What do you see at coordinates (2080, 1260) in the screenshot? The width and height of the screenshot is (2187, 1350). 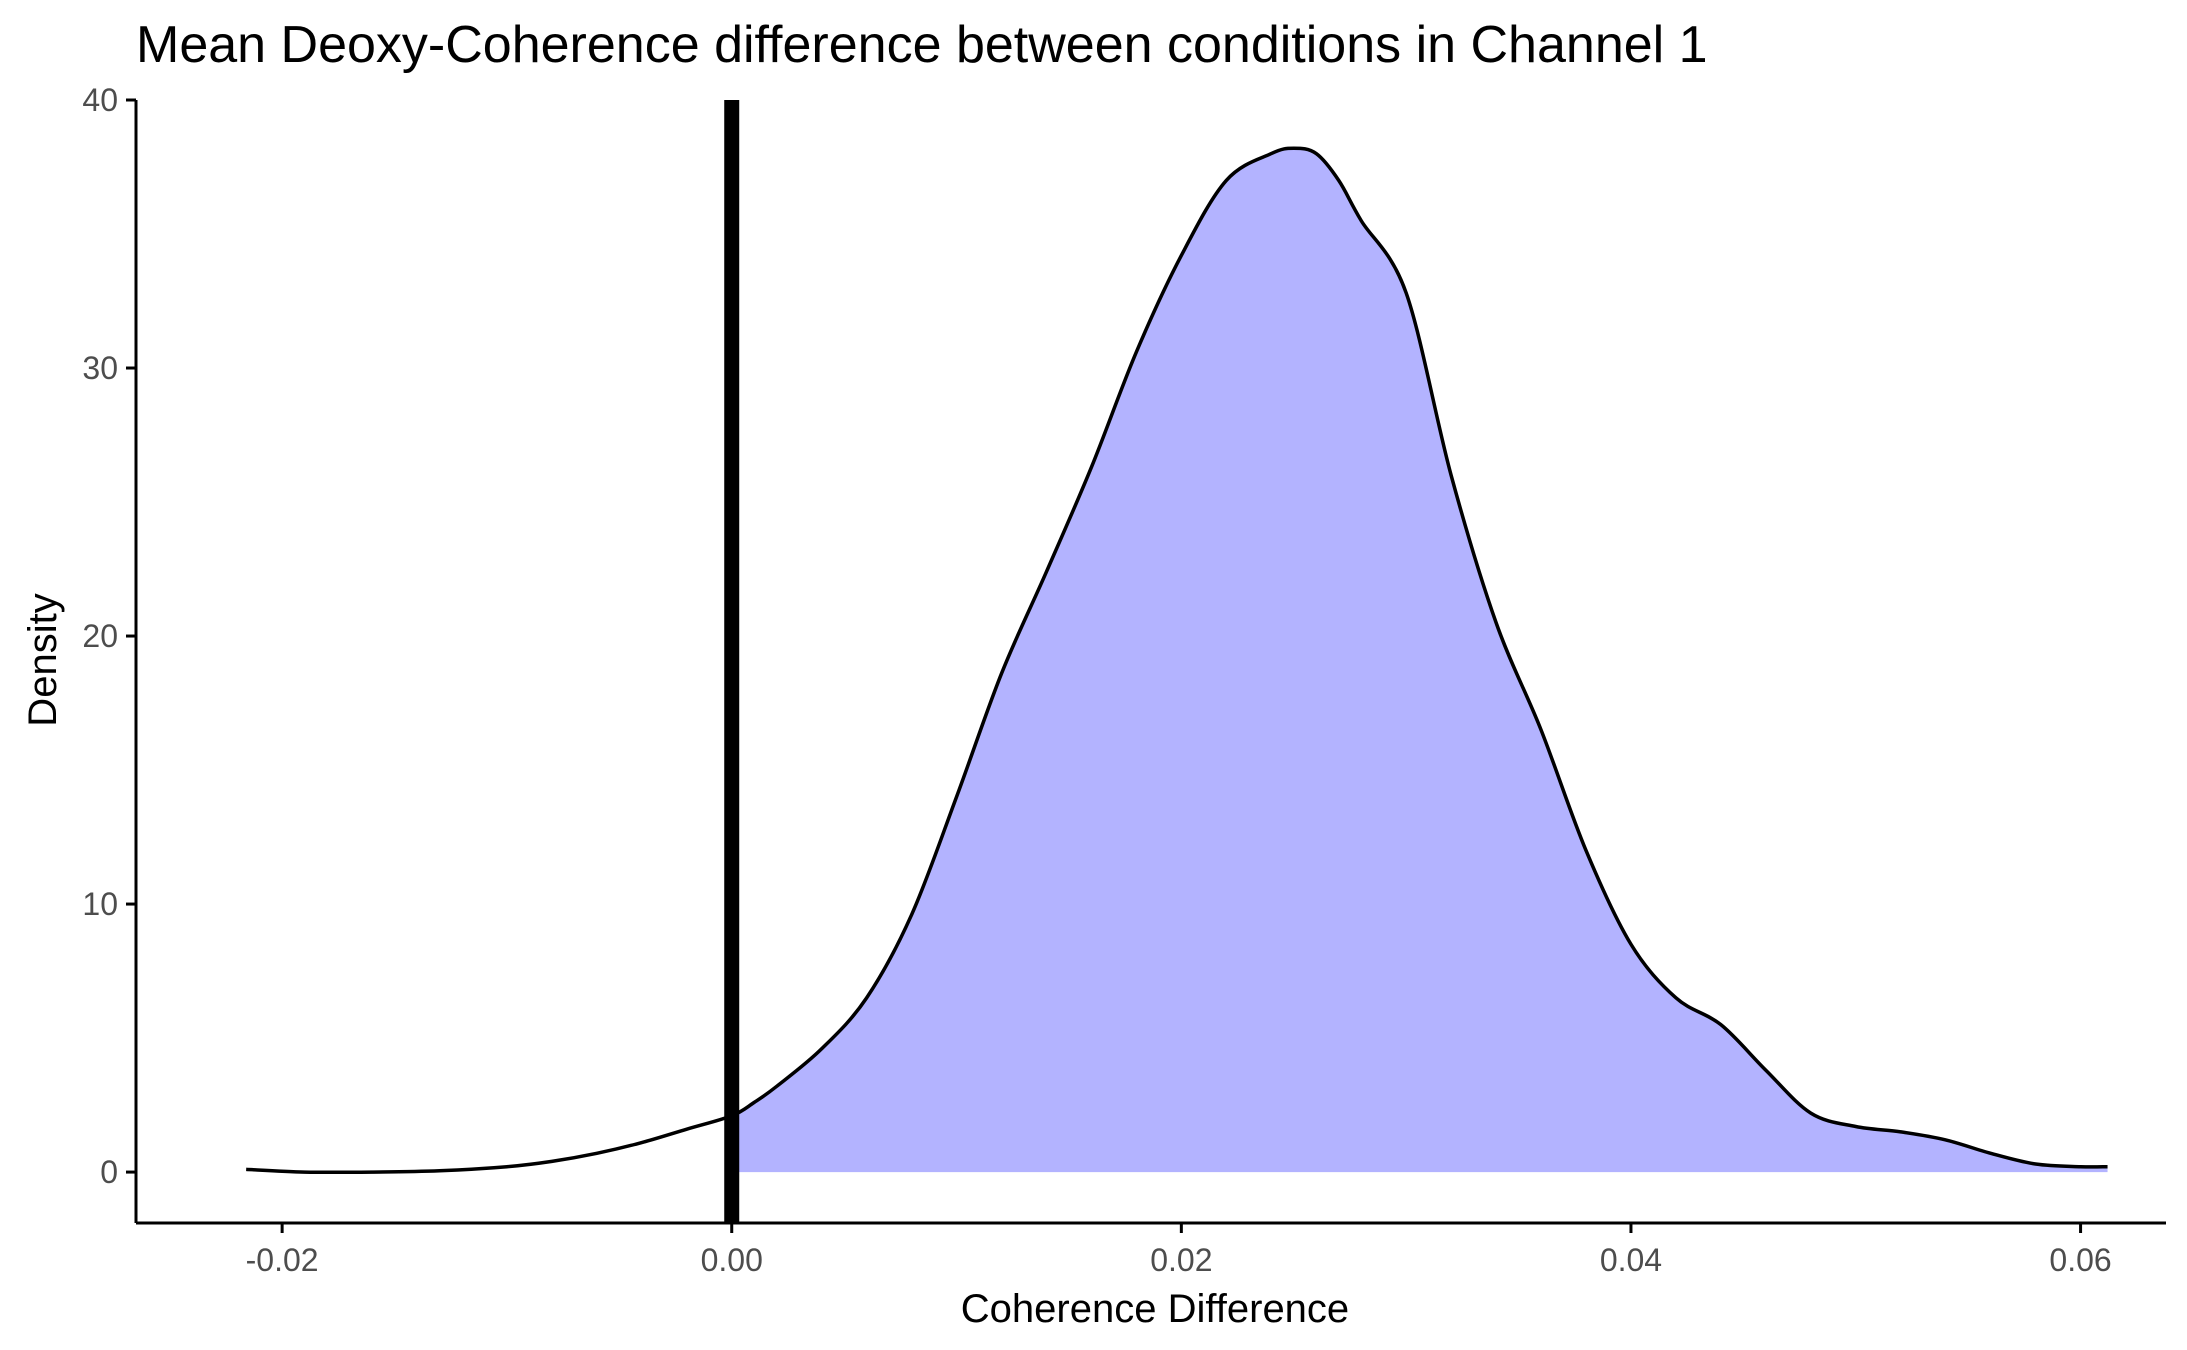 I see `x-tick-label: 0.06` at bounding box center [2080, 1260].